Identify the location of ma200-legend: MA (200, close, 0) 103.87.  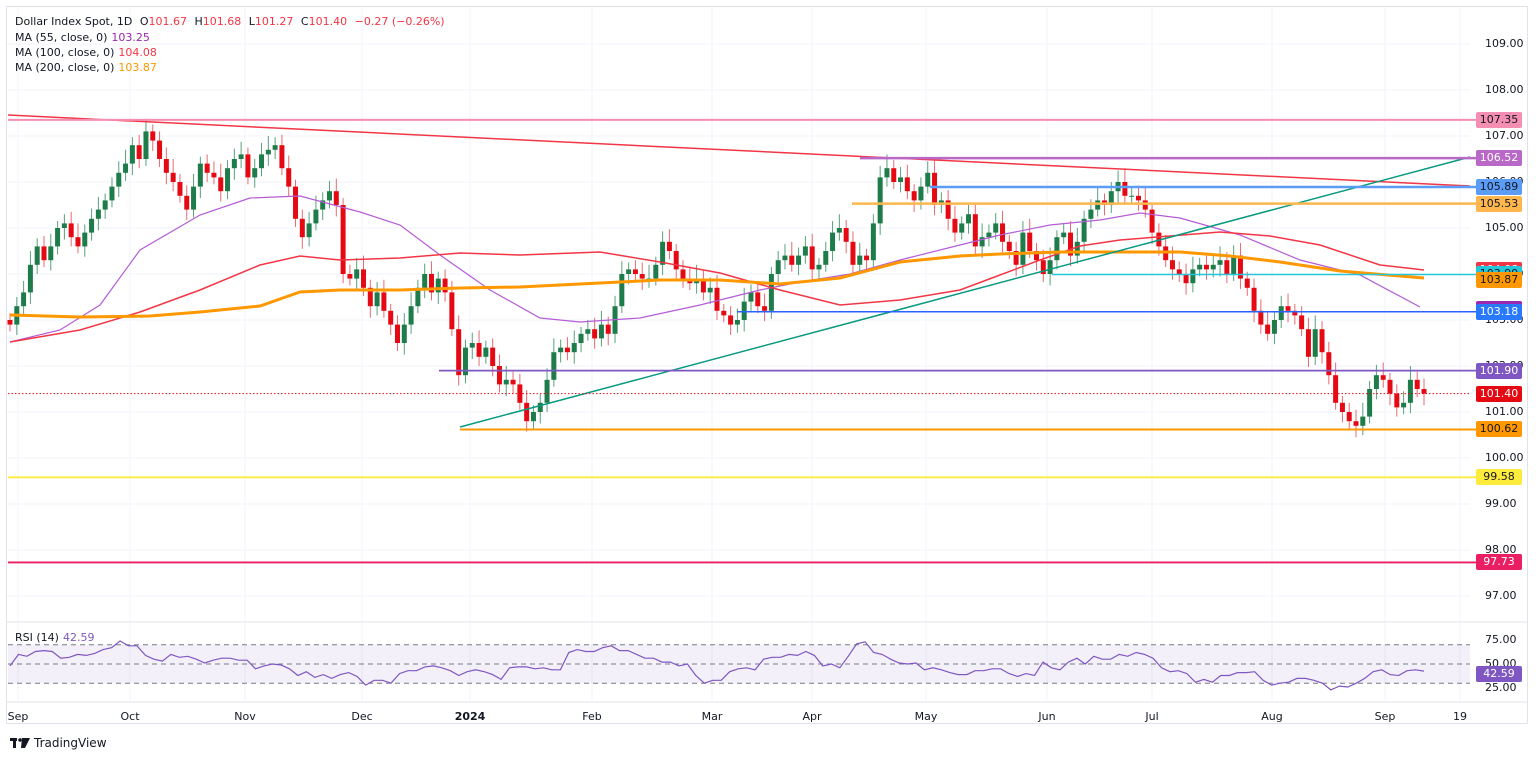
(86, 67).